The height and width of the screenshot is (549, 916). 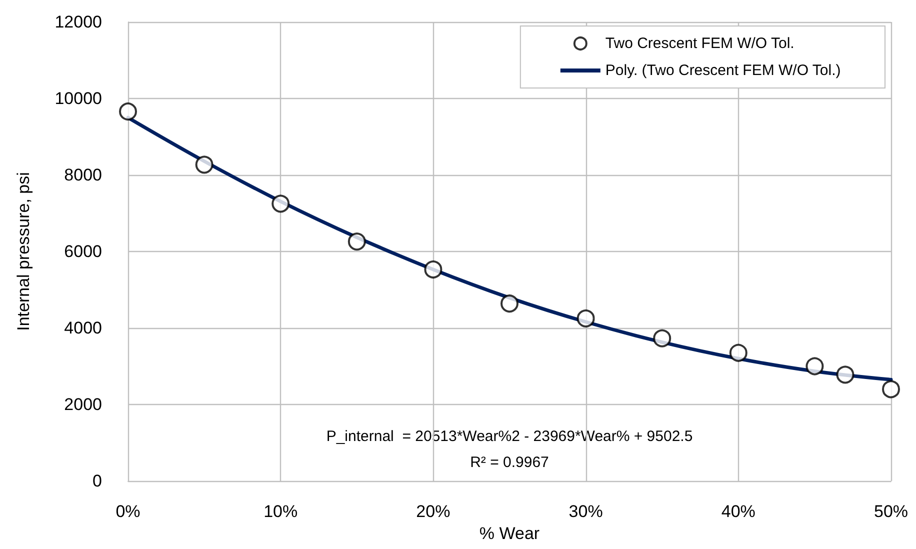 What do you see at coordinates (83, 251) in the screenshot?
I see `y-tick-label: 6000` at bounding box center [83, 251].